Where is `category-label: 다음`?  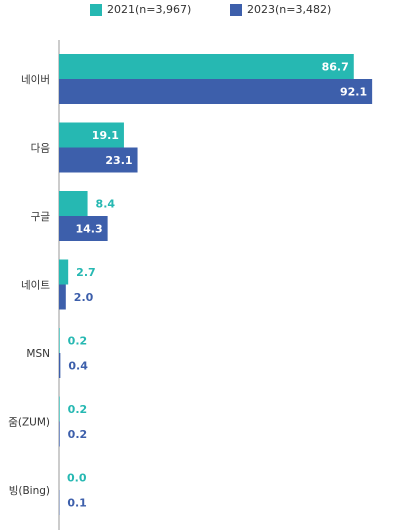 category-label: 다음 is located at coordinates (41, 149).